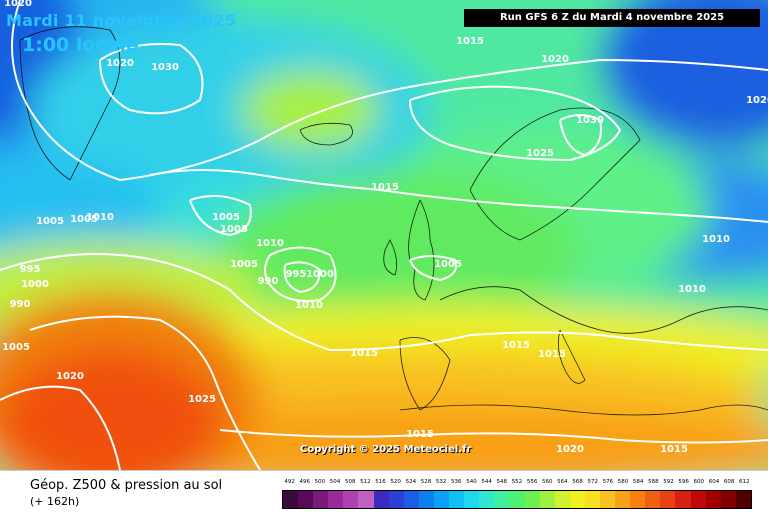 Image resolution: width=768 pixels, height=512 pixels. Describe the element at coordinates (320, 482) in the screenshot. I see `scale-label: 500` at that location.